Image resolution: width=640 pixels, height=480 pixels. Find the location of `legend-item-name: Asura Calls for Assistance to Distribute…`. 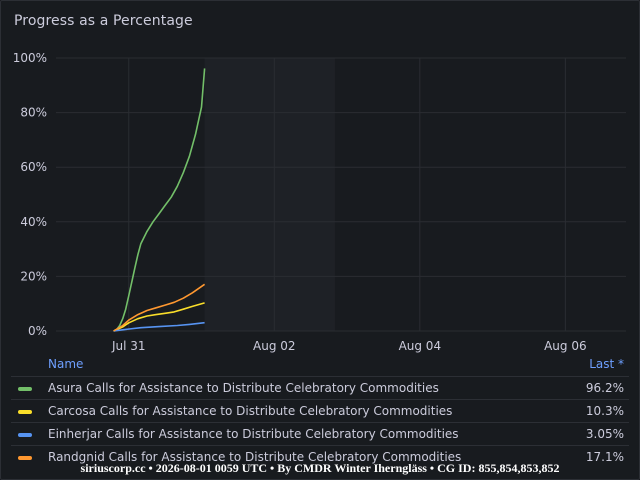

legend-item-name: Asura Calls for Assistance to Distribute… is located at coordinates (243, 388).